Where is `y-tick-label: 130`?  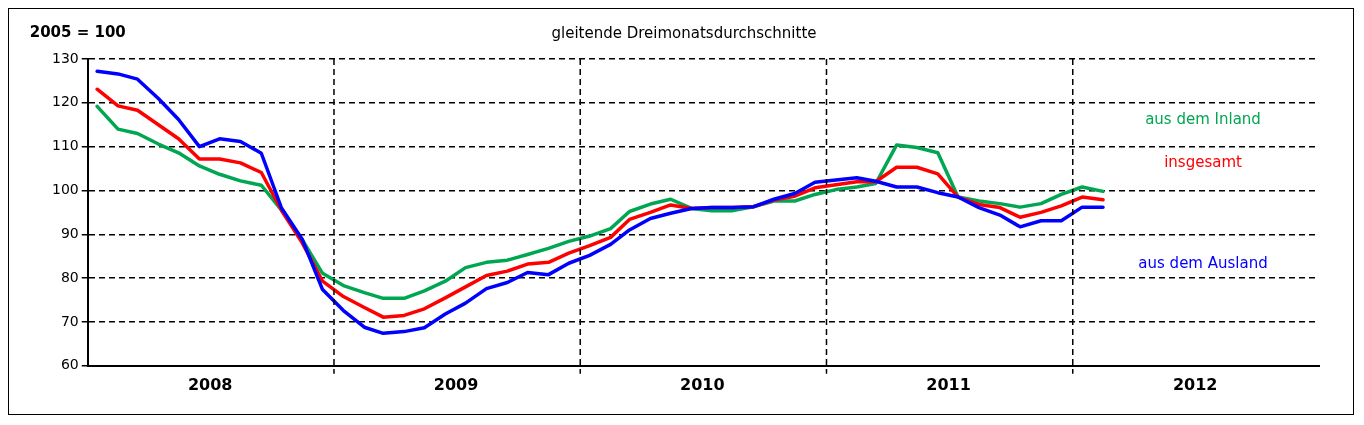 y-tick-label: 130 is located at coordinates (65, 57).